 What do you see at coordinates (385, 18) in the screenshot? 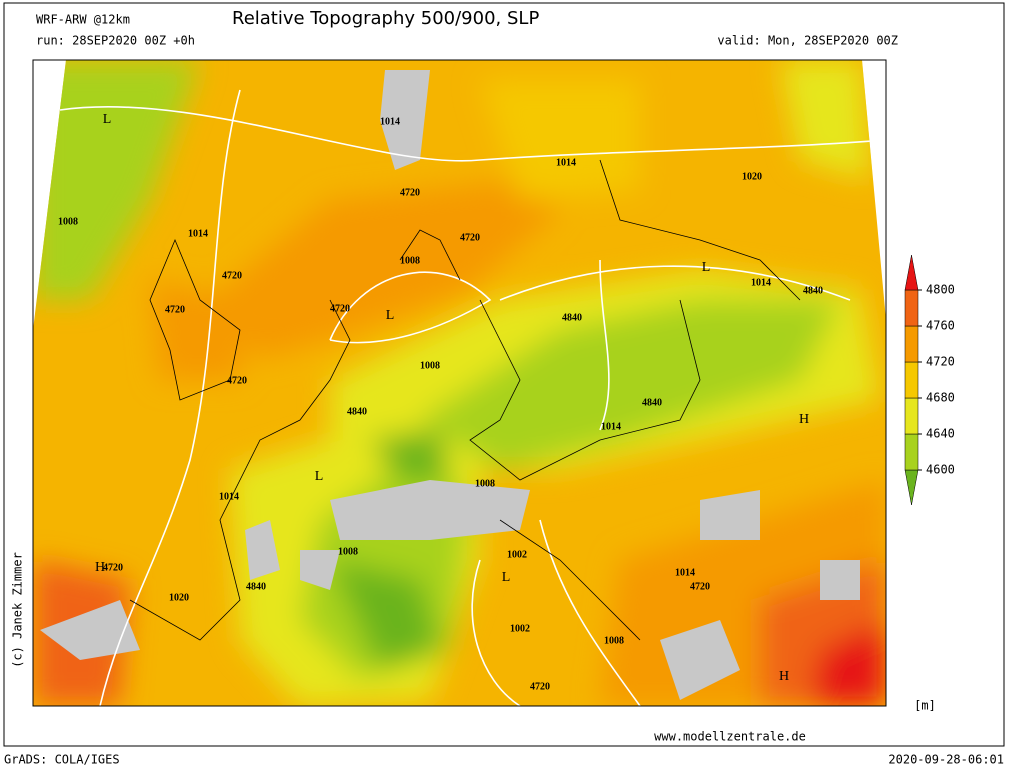
I see `title: Relative Topography 500/900, SLP` at bounding box center [385, 18].